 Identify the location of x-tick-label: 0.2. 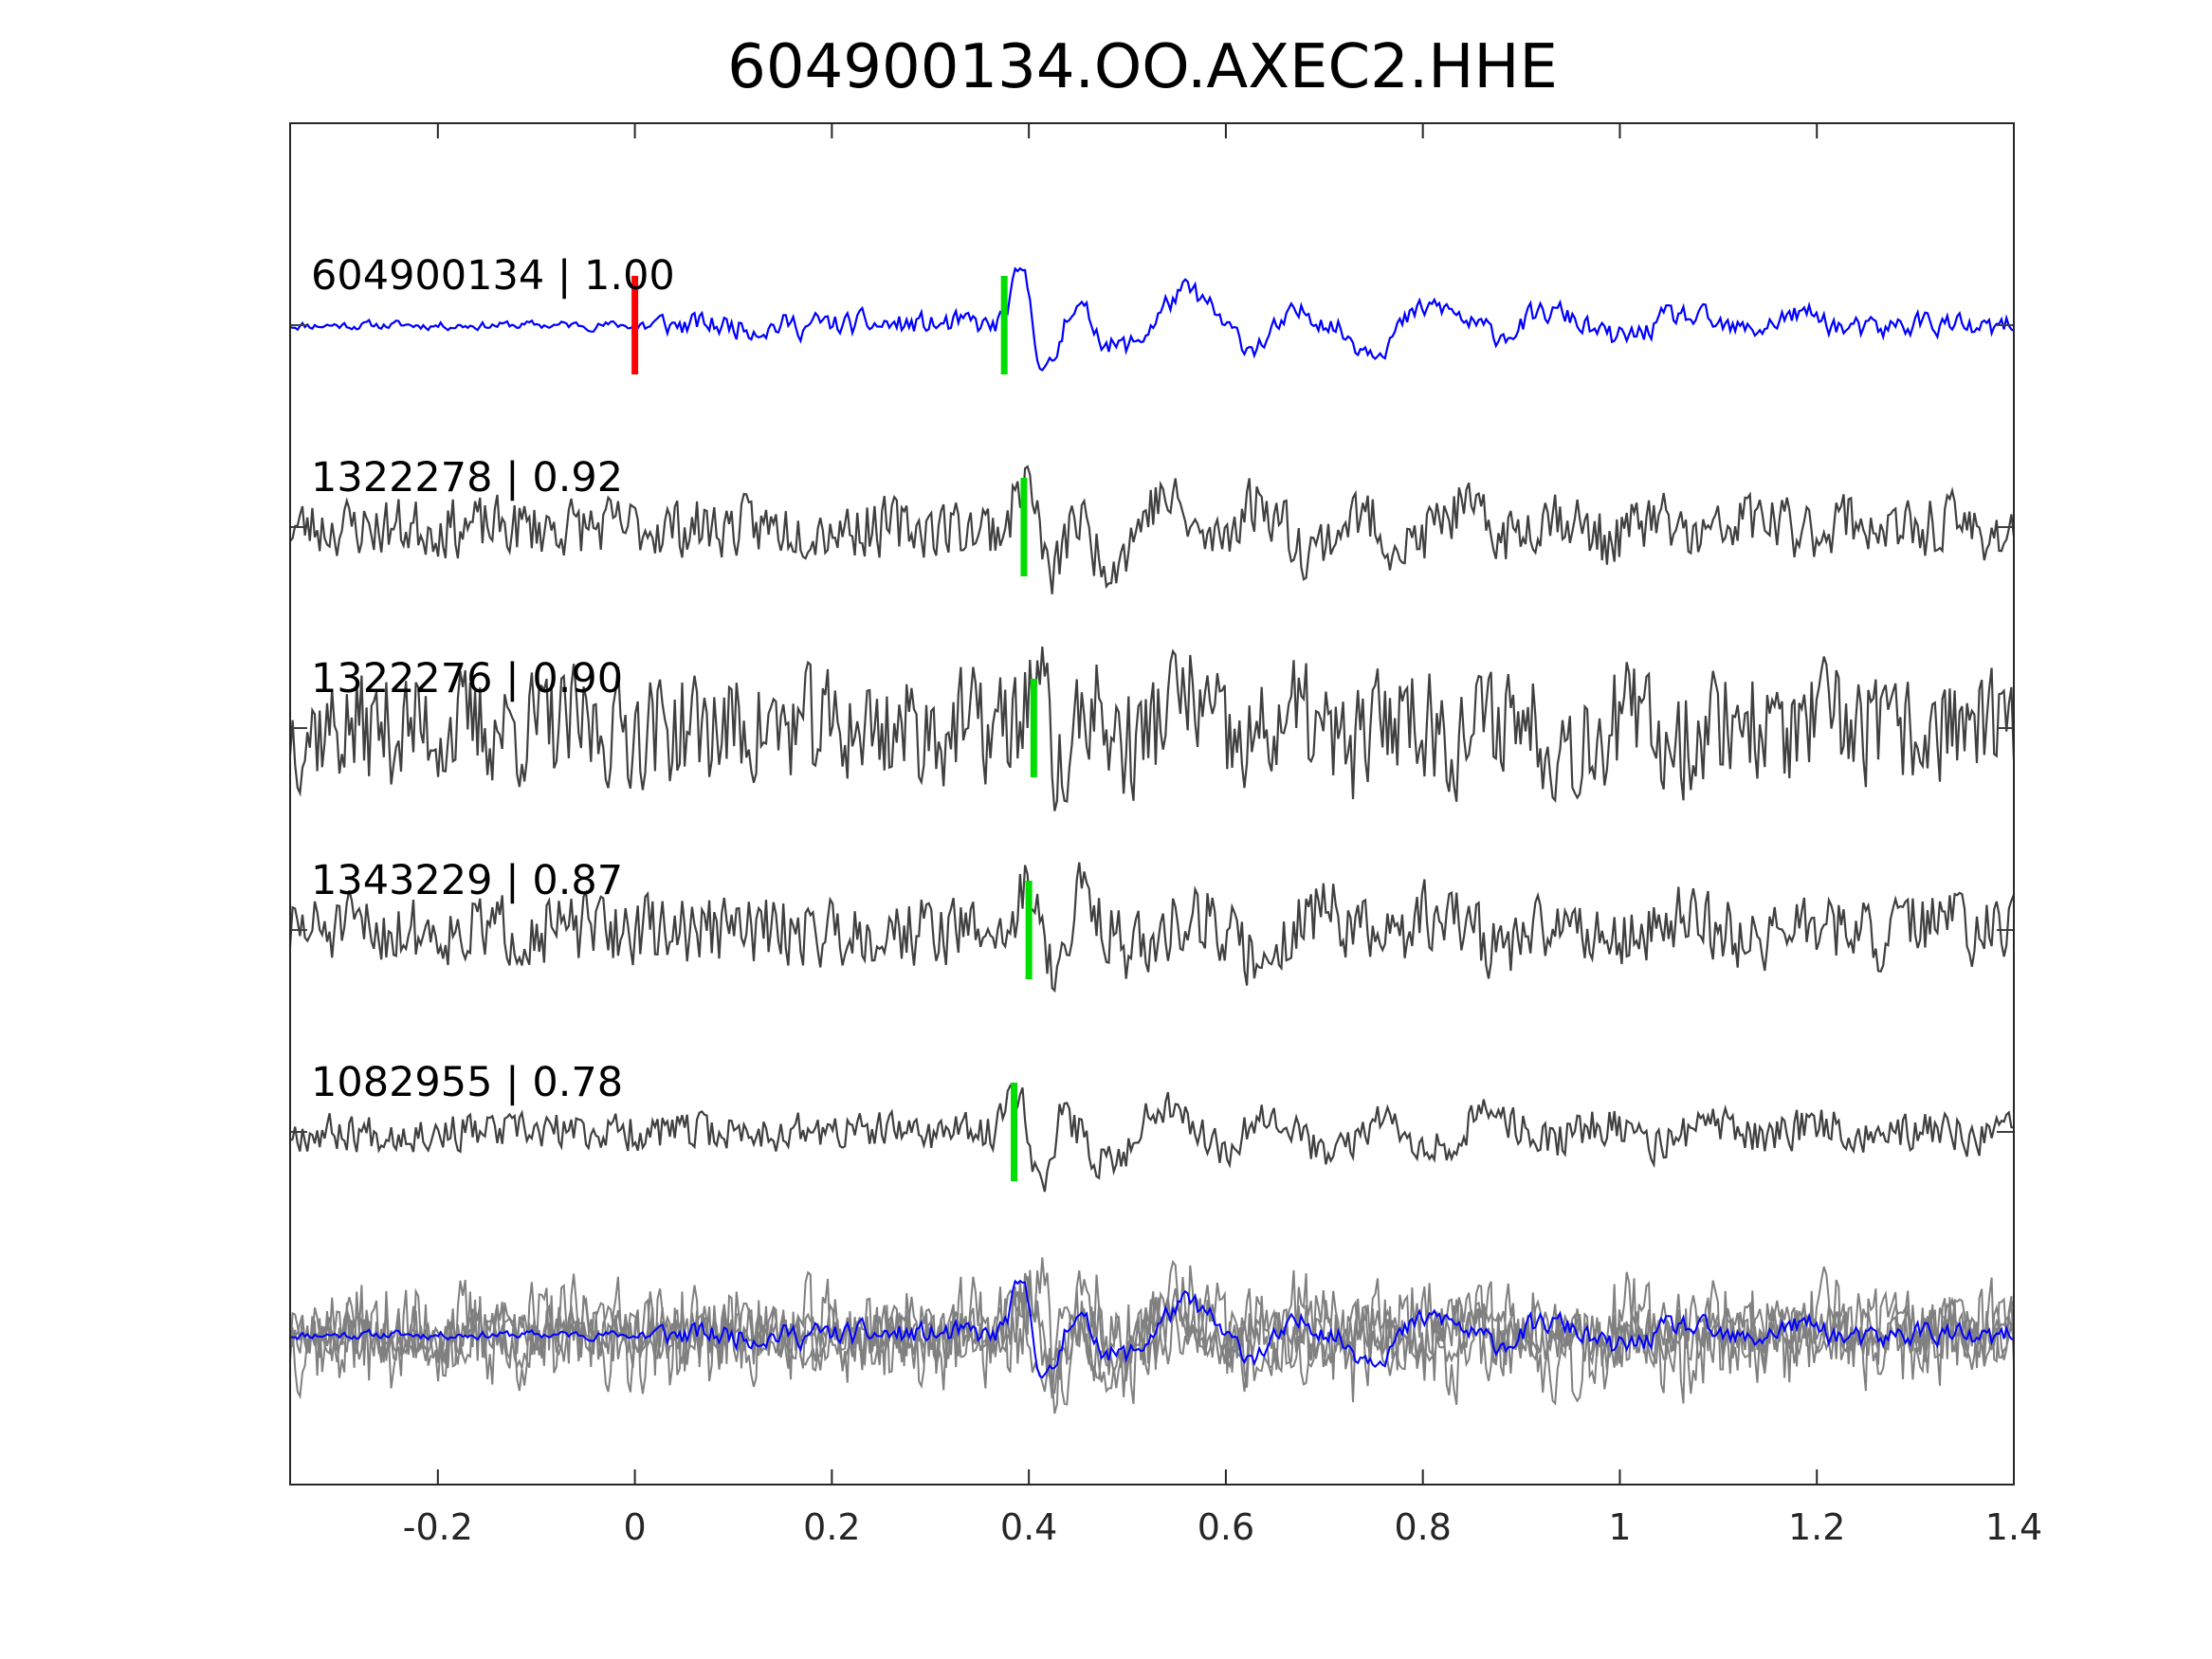
(831, 1527).